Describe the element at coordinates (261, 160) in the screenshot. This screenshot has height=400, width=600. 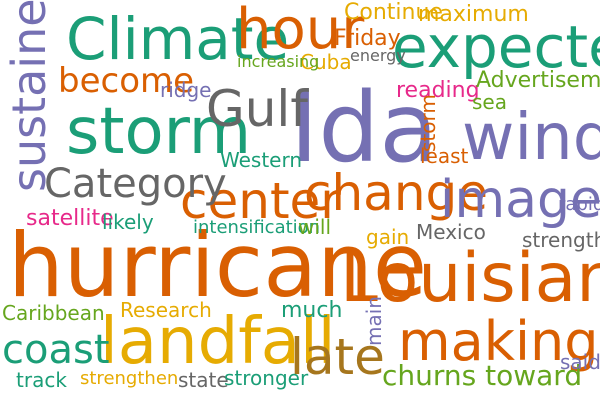
I see `word-western: Western` at that location.